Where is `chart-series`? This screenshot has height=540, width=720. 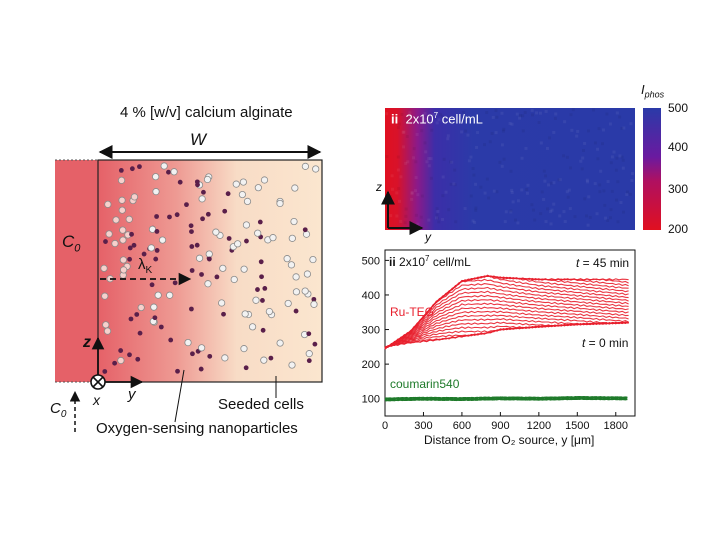 chart-series is located at coordinates (506, 338).